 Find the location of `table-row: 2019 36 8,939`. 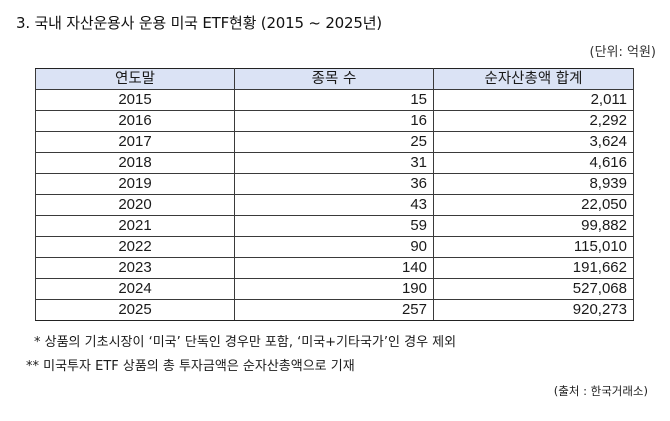

table-row: 2019 36 8,939 is located at coordinates (334, 184).